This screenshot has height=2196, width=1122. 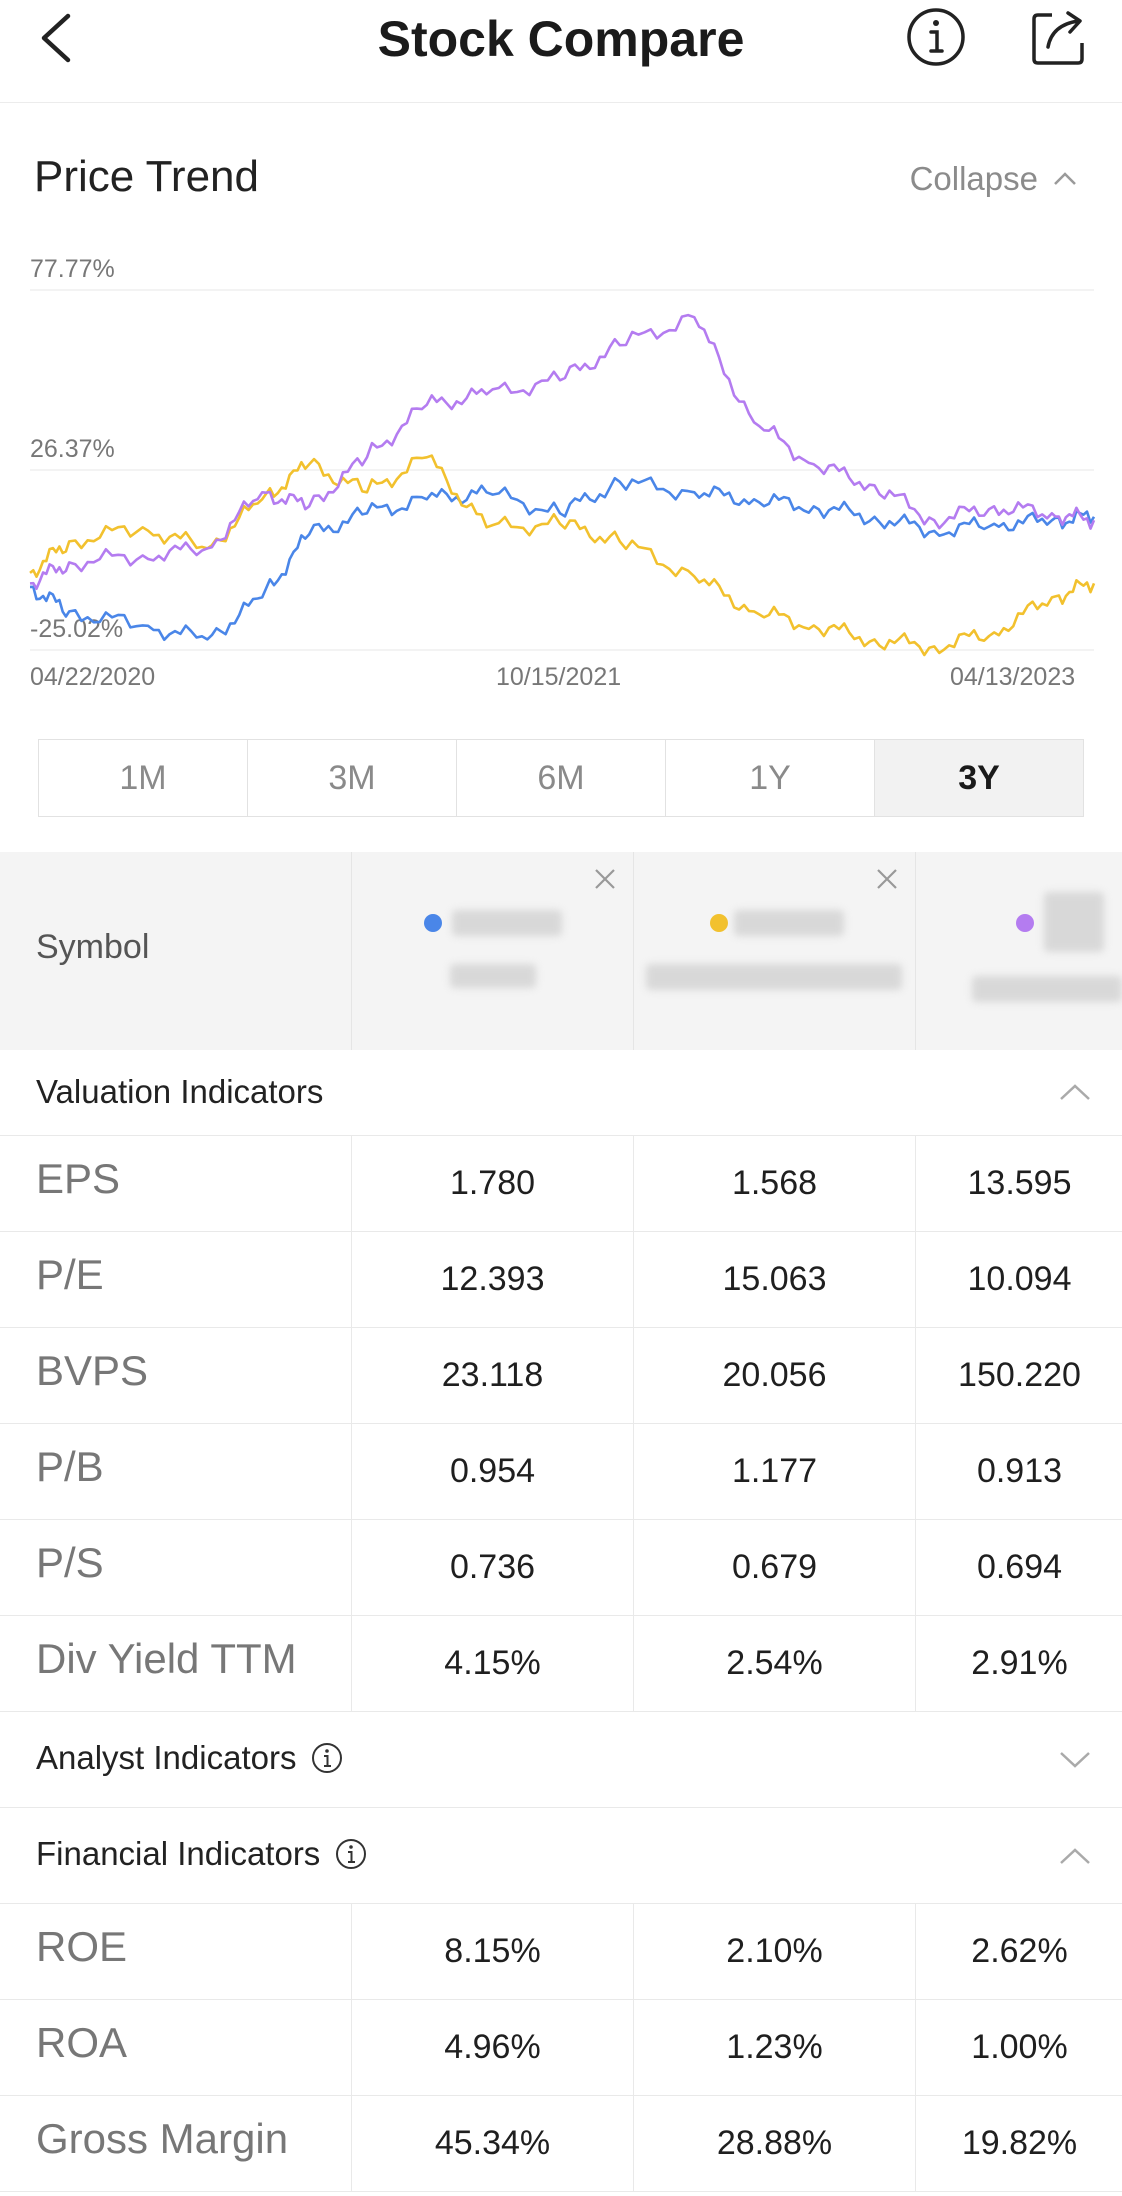 I want to click on table-row: EPS 1.780 1.568 13.595, so click(x=561, y=1183).